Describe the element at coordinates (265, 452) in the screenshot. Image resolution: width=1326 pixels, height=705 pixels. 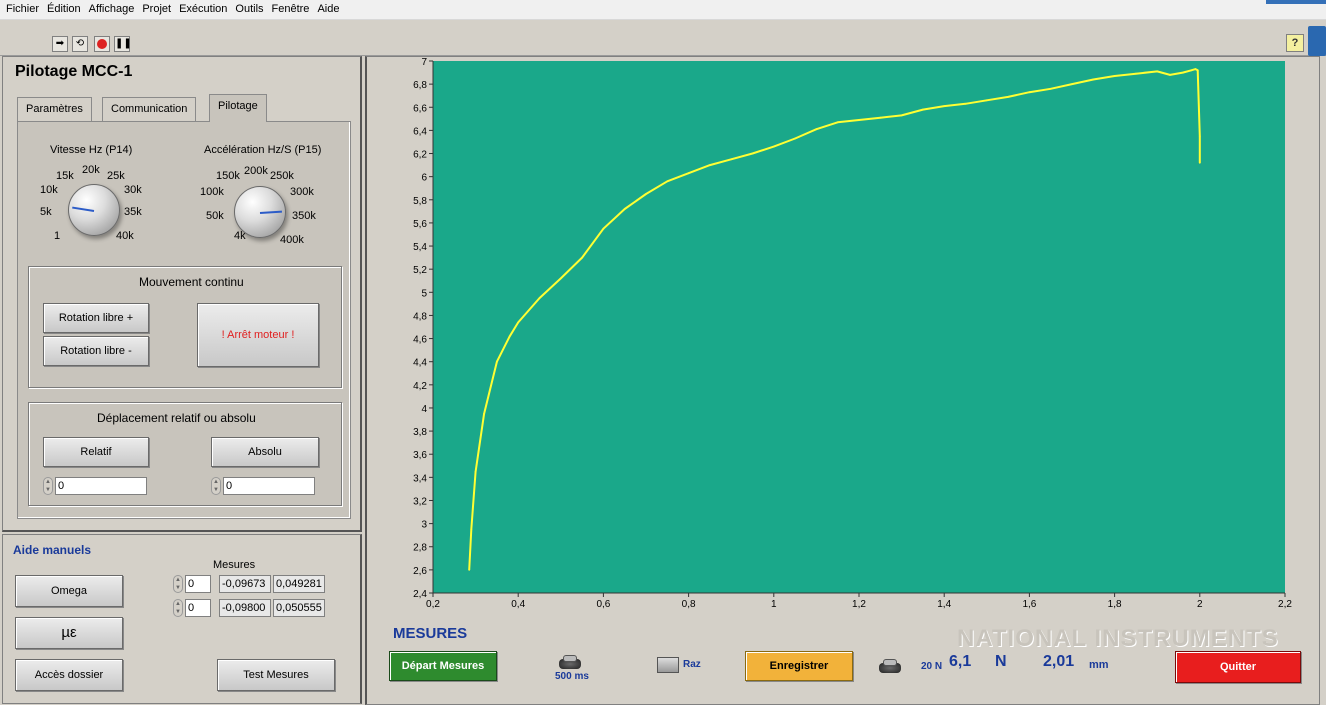
I see `absolu-button: Absolu` at that location.